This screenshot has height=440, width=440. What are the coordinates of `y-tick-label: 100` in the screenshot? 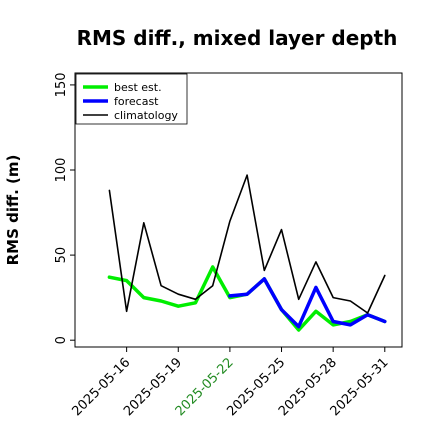 It's located at (61, 170).